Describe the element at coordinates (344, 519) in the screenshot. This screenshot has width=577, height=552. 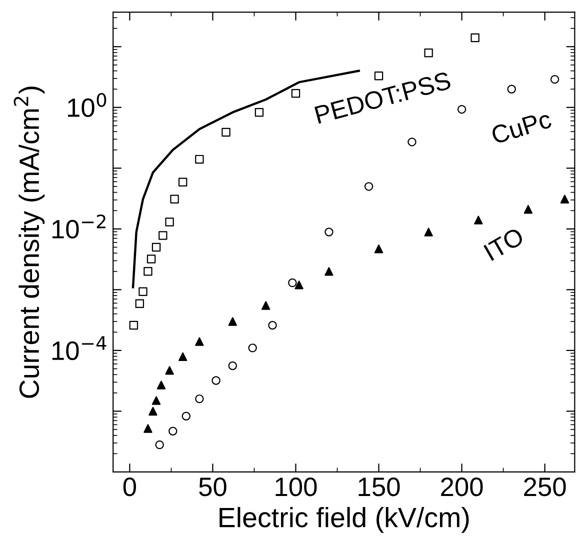
I see `x-axis-title: Electric field (kV/cm)` at that location.